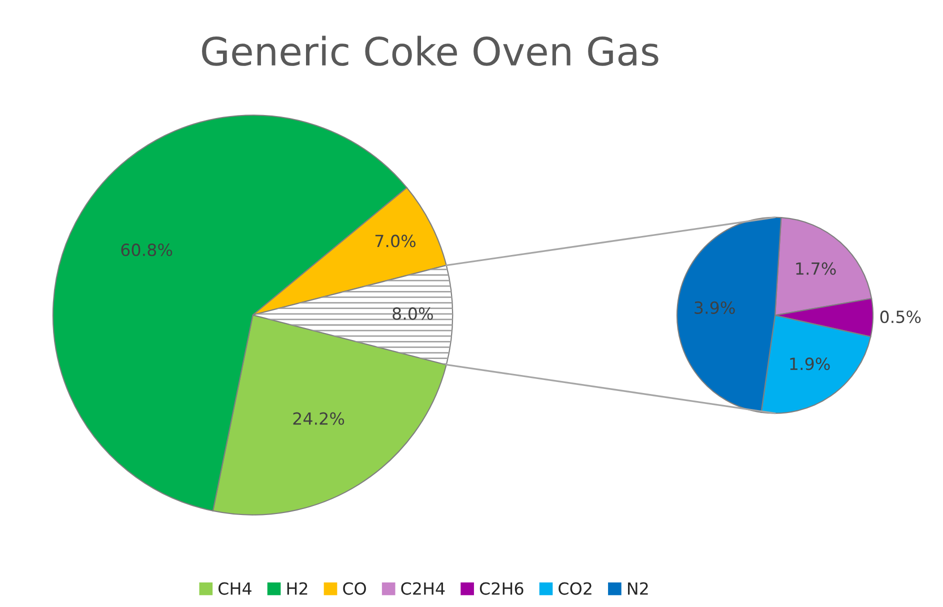  I want to click on data-label: 1.9%, so click(810, 364).